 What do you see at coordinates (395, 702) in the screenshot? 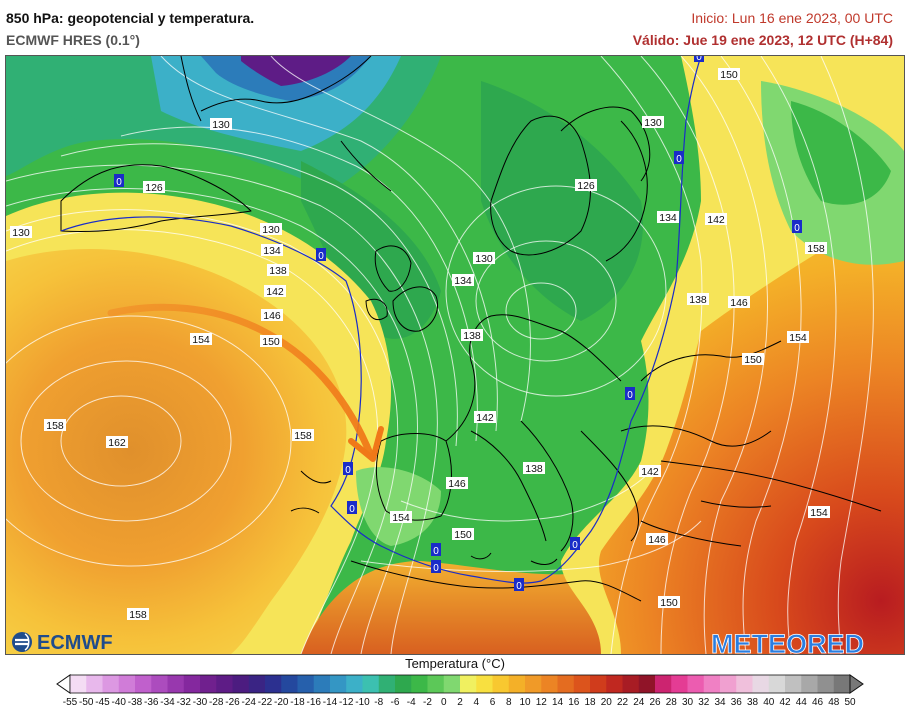
I see `scale-tick-label: -6` at bounding box center [395, 702].